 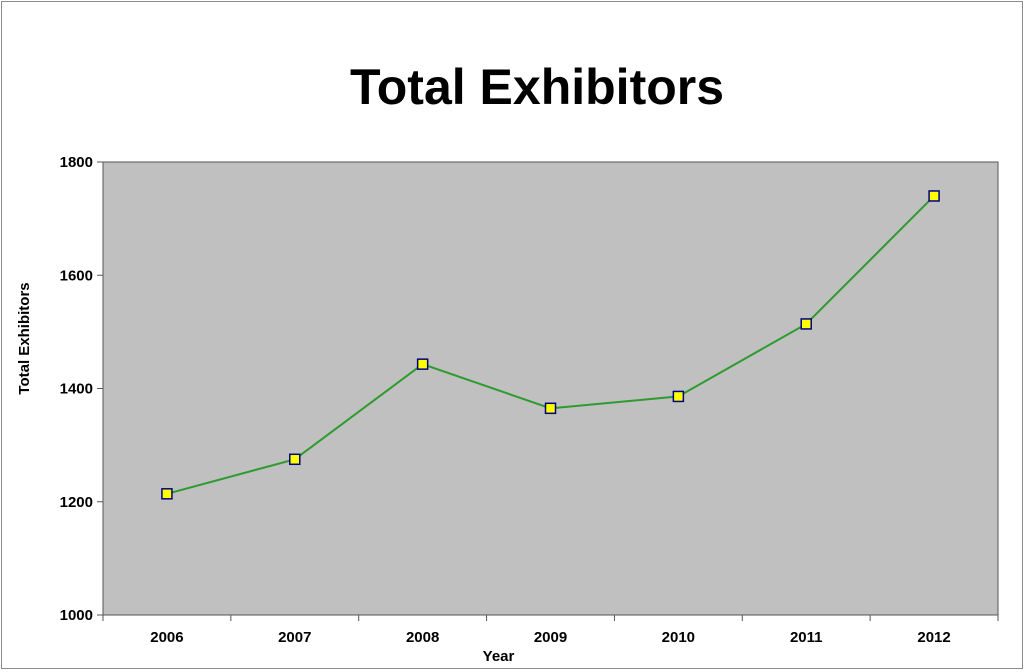 I want to click on x-axis: 2006 2007 2008 2009 2010 2011 2012, so click(x=550, y=630).